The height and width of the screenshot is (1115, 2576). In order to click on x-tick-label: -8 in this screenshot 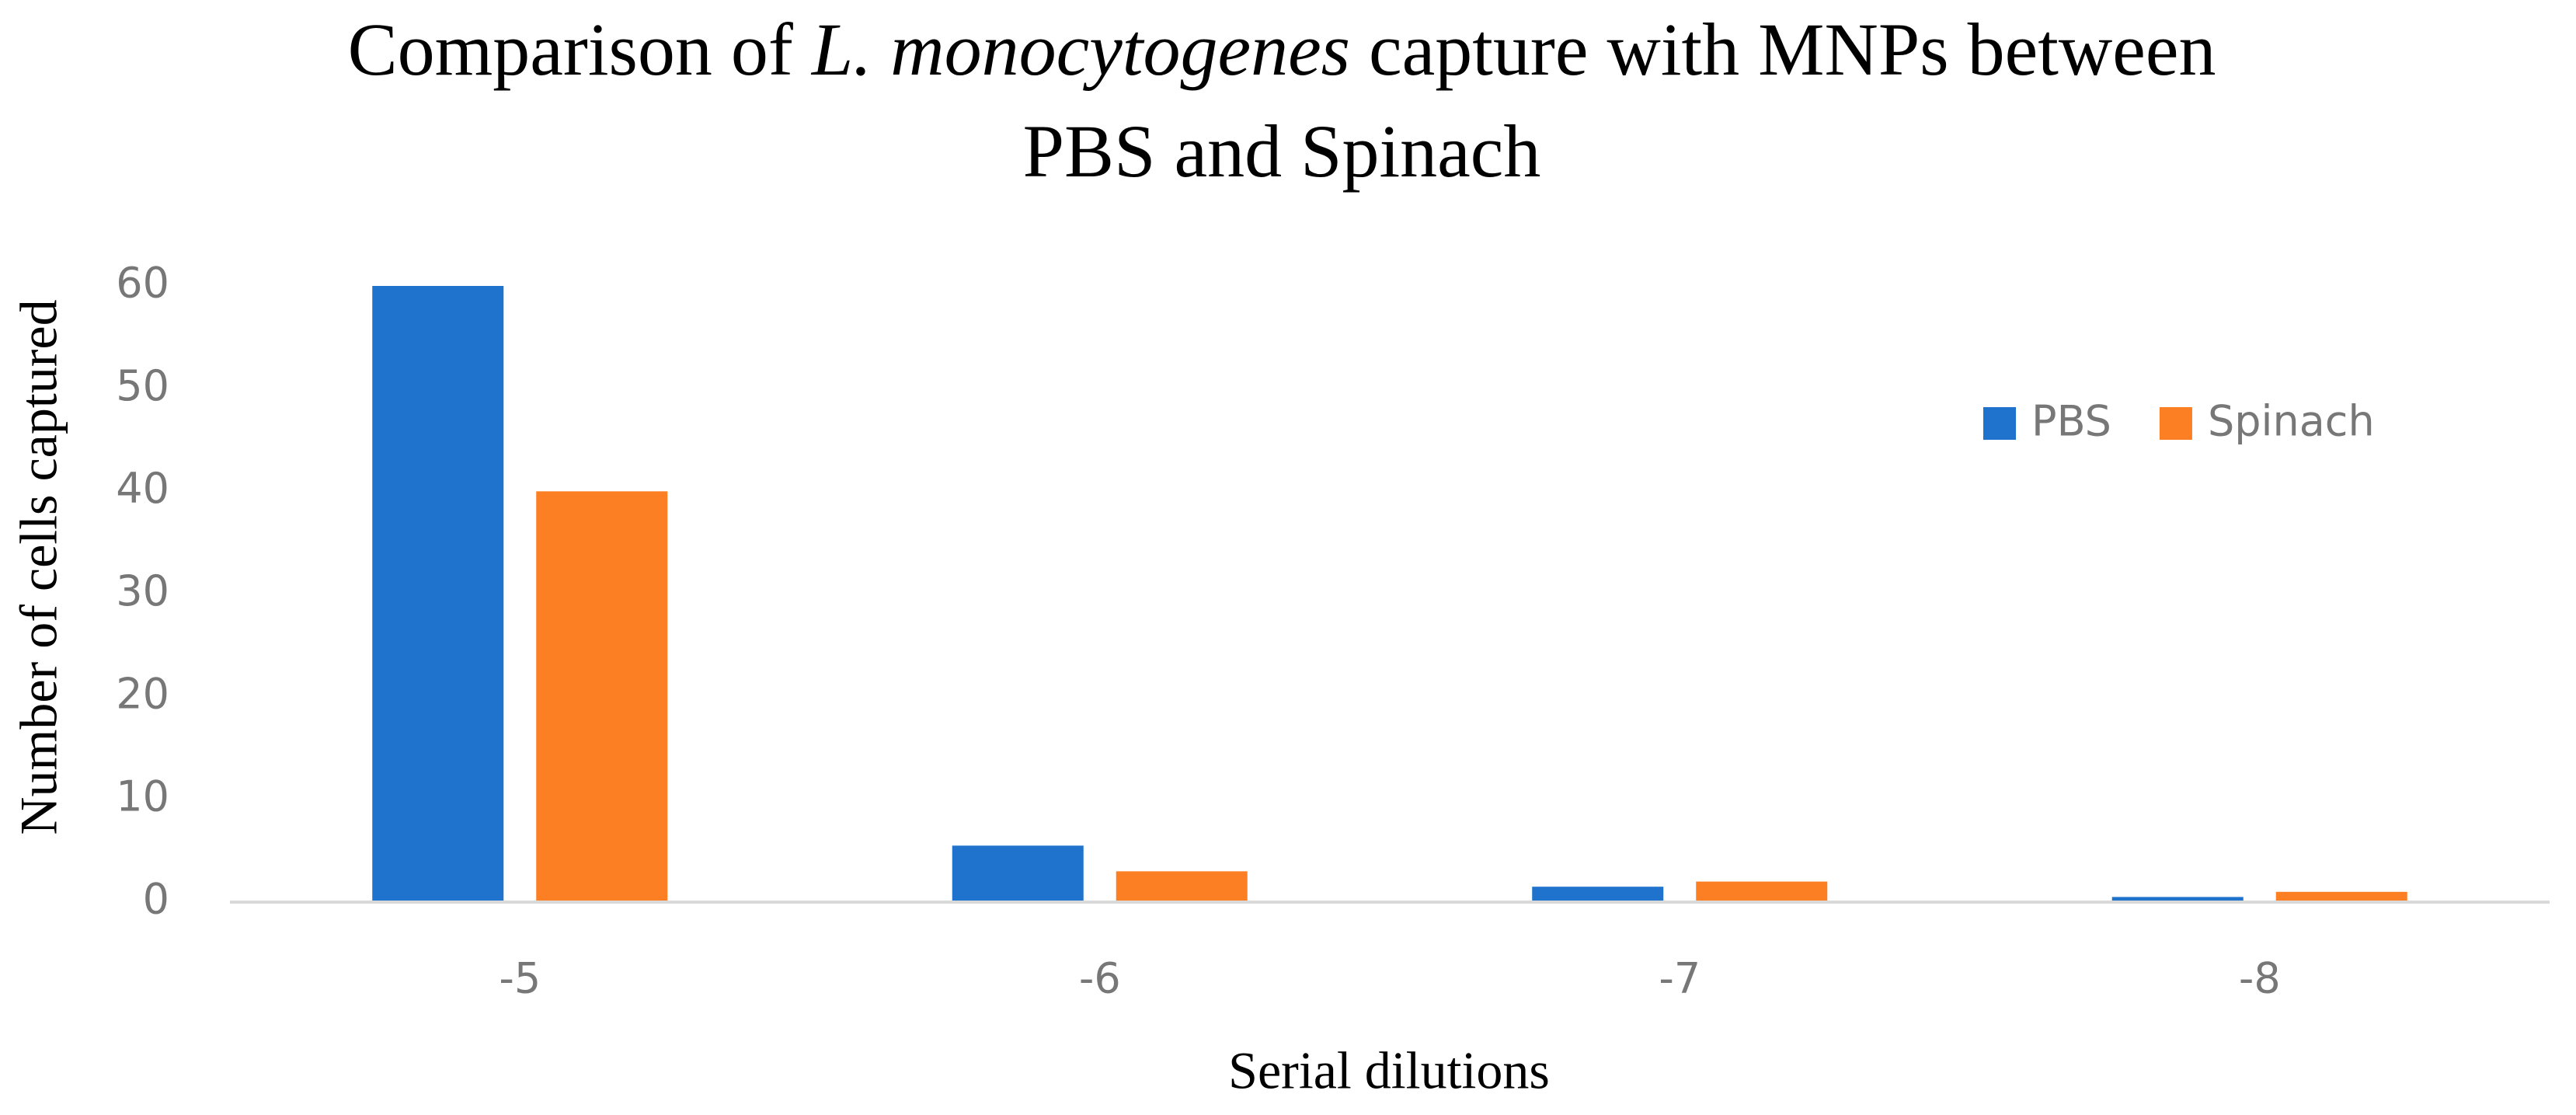, I will do `click(2260, 978)`.